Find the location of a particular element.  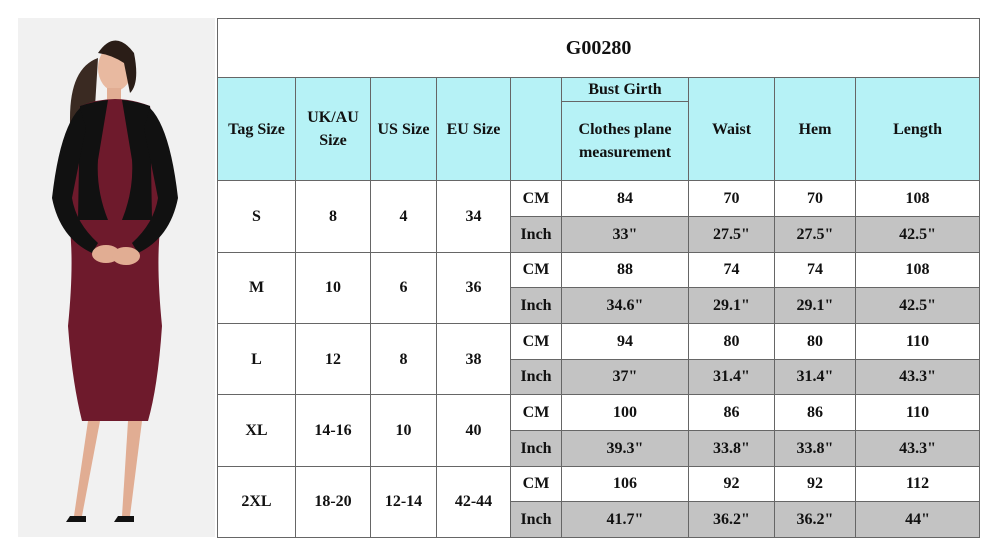

column-header: Tag Size is located at coordinates (256, 129).